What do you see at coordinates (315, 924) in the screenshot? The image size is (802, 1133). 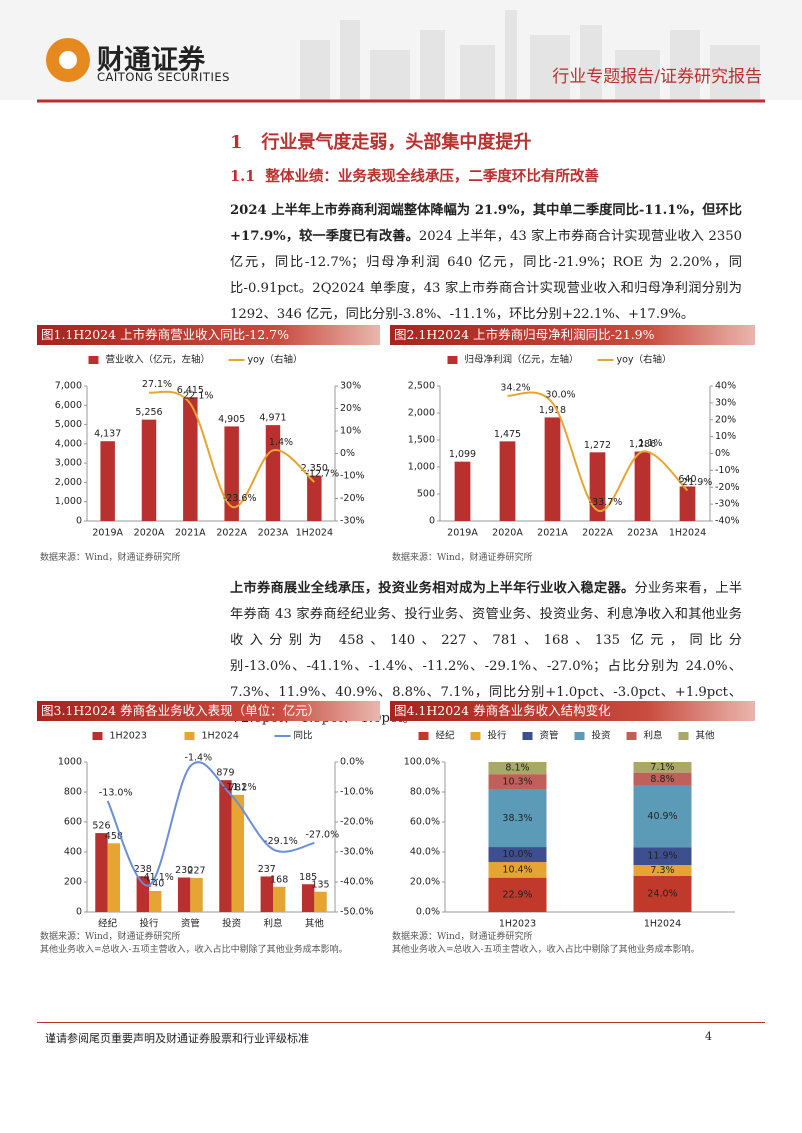 I see `x-tick-label: 其他` at bounding box center [315, 924].